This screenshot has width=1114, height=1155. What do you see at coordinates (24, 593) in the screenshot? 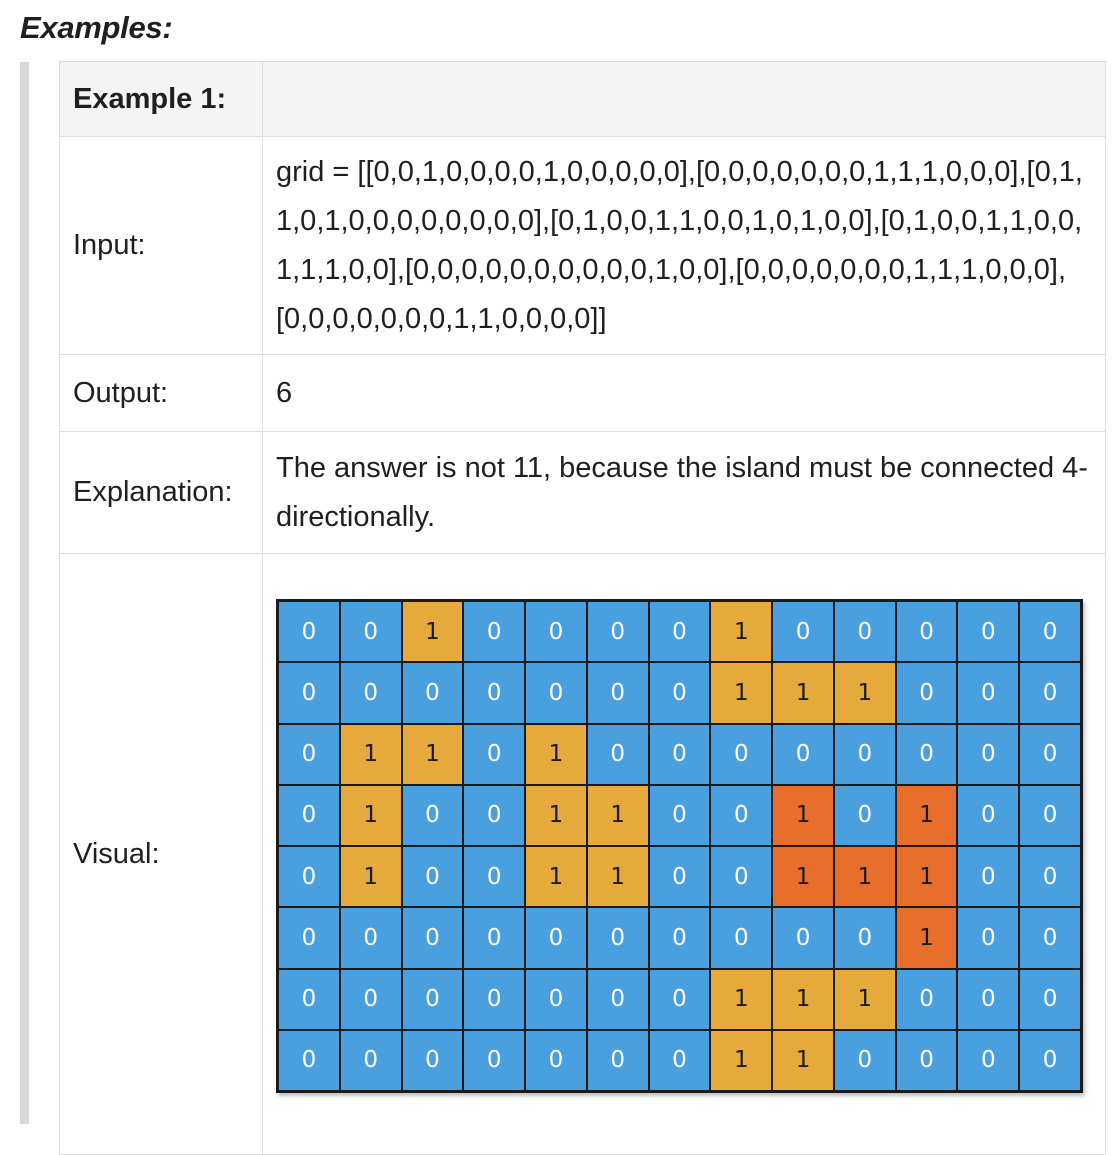
I see `blockquote-bar` at bounding box center [24, 593].